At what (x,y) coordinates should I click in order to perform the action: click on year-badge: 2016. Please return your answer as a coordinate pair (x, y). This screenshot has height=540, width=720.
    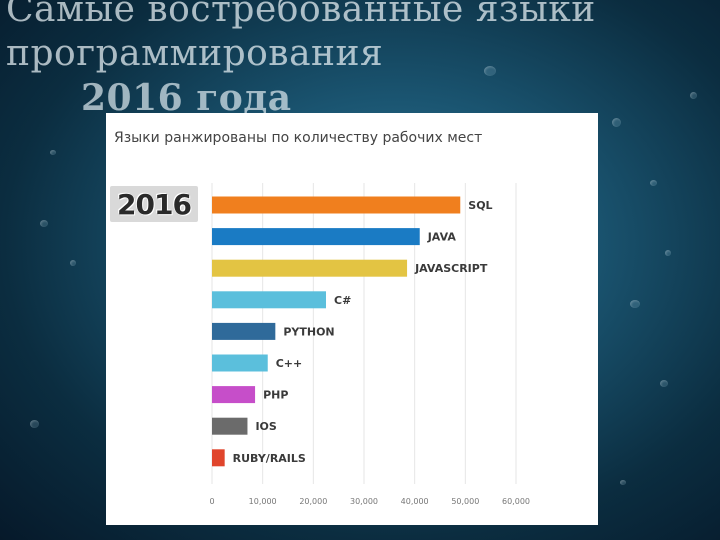
    Looking at the image, I should click on (154, 204).